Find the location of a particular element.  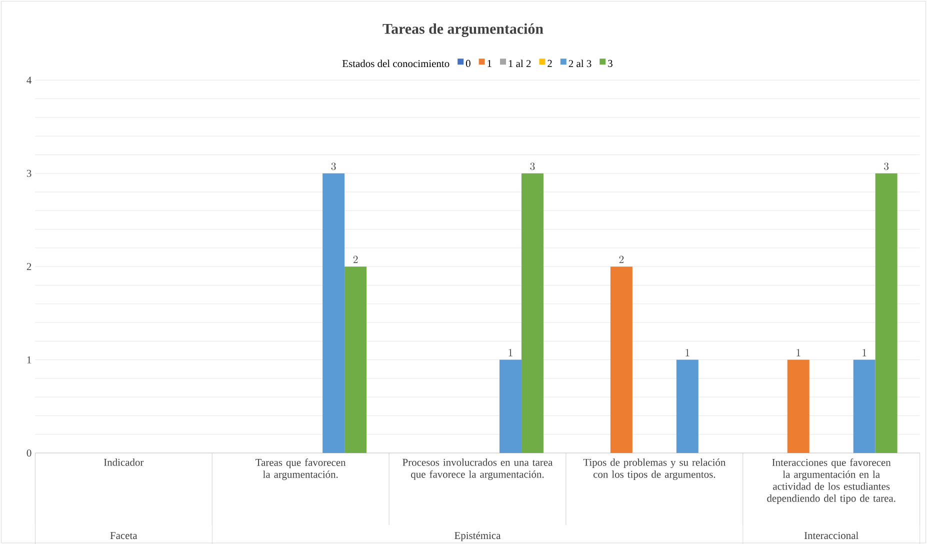

x-tick-label: Tipos de problemas y su relación con los tipos de argumentos. is located at coordinates (654, 469).